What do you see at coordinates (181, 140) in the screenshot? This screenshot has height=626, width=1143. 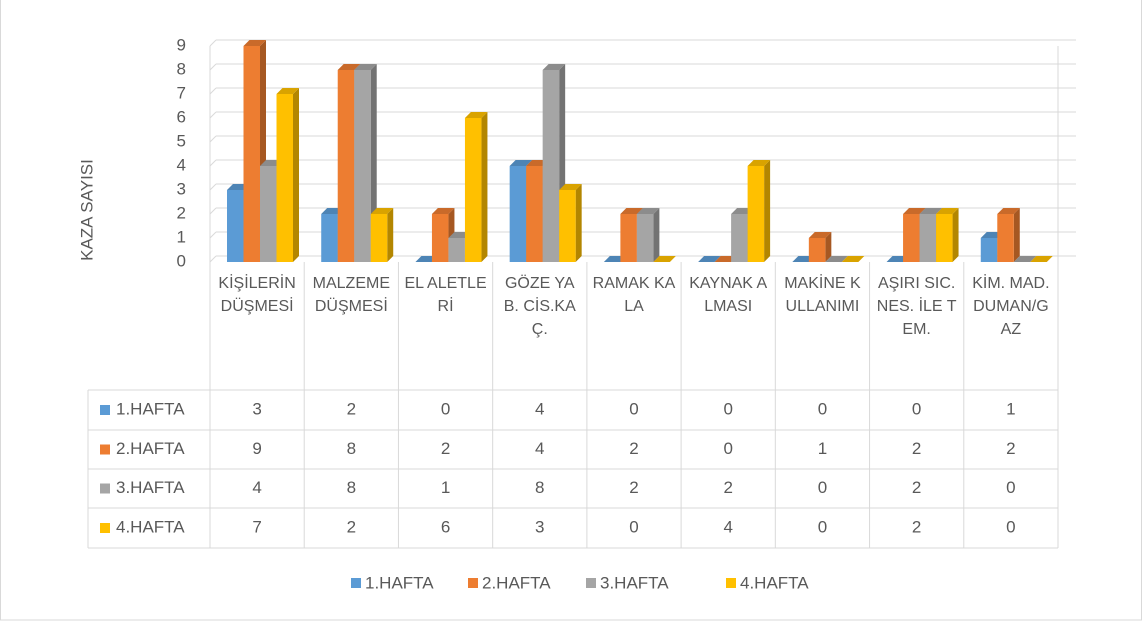 I see `y-tick-label: 5` at bounding box center [181, 140].